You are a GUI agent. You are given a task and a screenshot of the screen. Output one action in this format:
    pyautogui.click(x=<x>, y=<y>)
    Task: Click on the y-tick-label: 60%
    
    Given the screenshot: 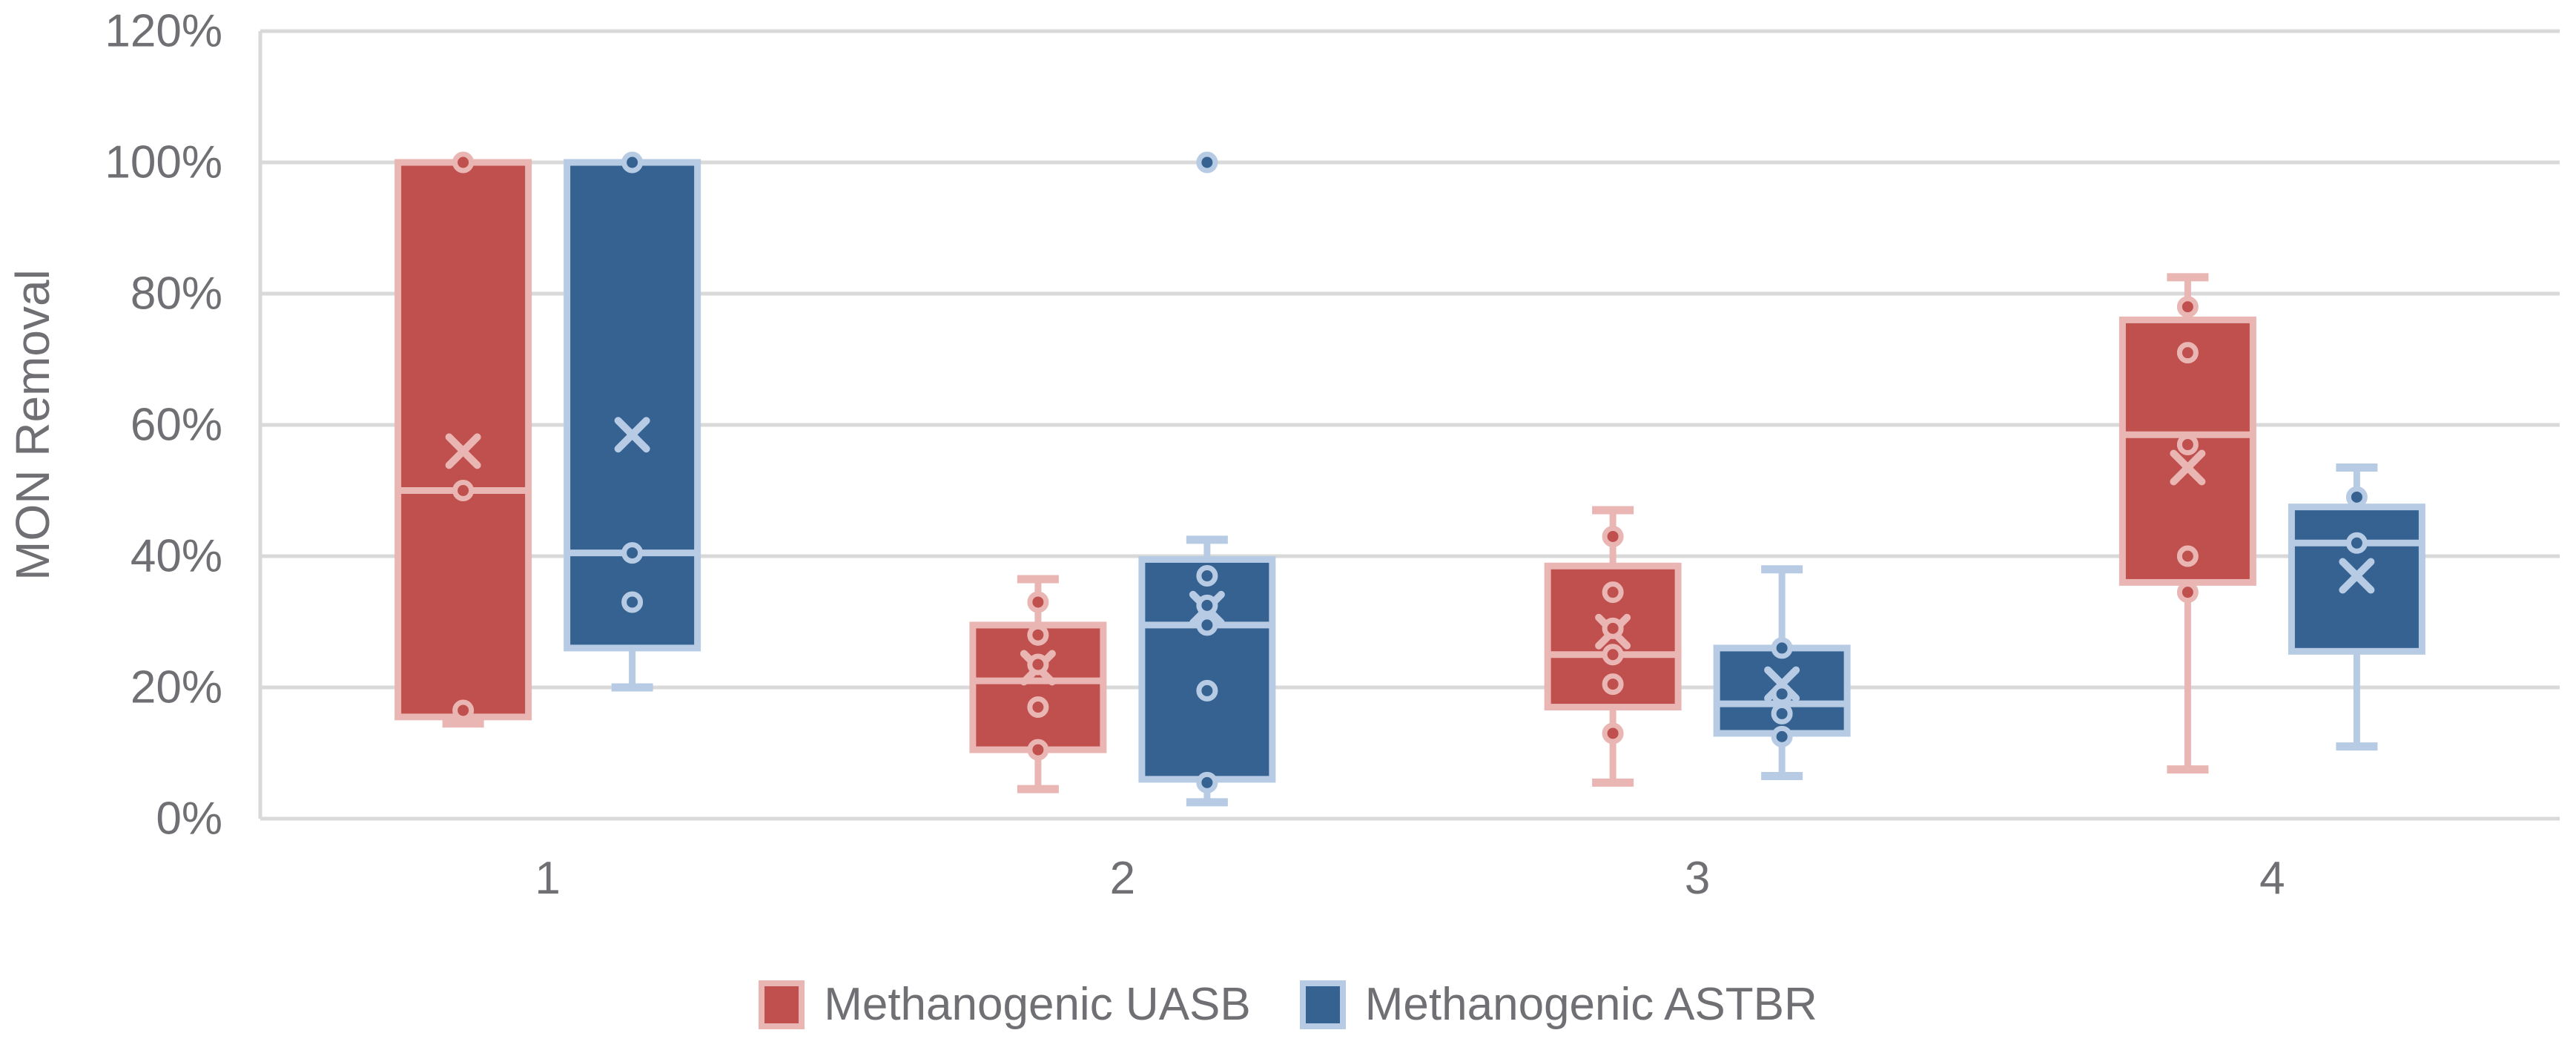 What is the action you would take?
    pyautogui.click(x=176, y=426)
    